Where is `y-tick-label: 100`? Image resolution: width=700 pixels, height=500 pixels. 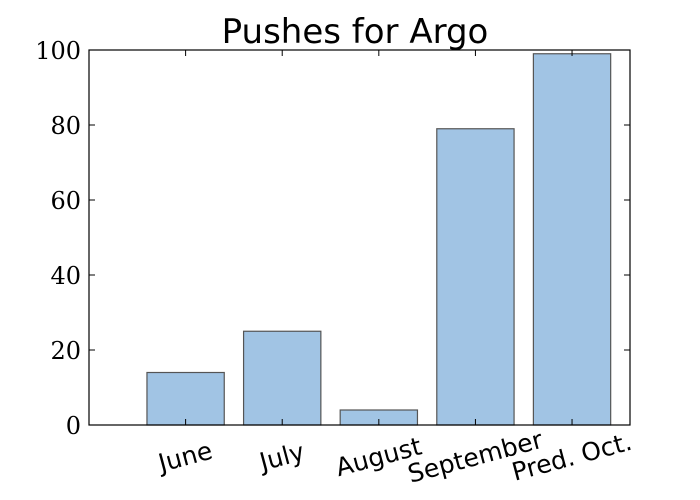
y-tick-label: 100 is located at coordinates (58, 51).